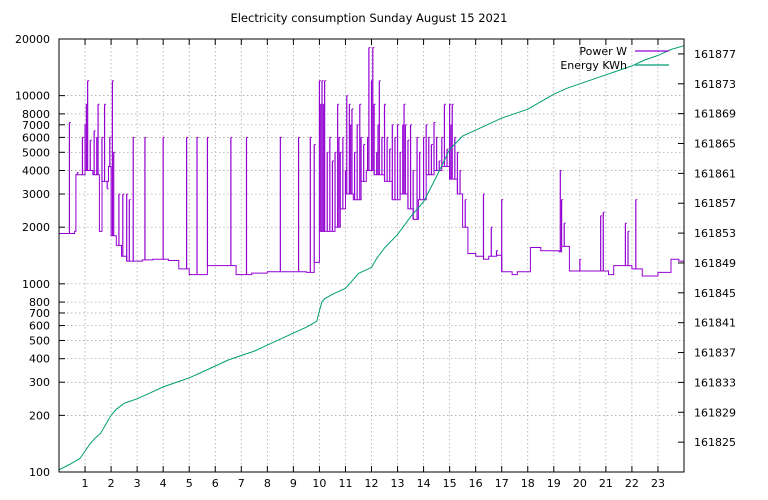 The width and height of the screenshot is (768, 500). Describe the element at coordinates (715, 84) in the screenshot. I see `y2-tick-label: 161873` at that location.